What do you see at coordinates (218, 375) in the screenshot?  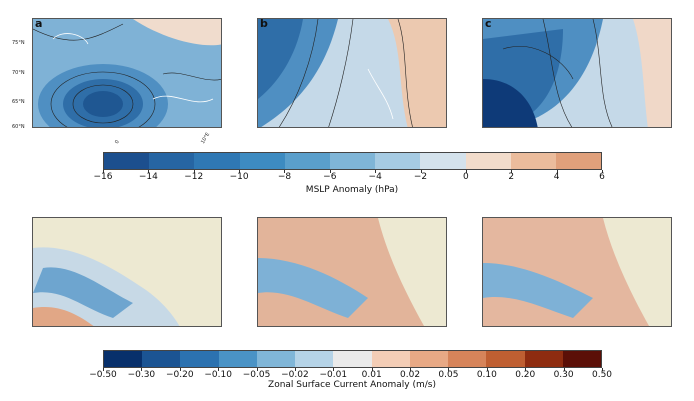 I see `current-tick-label: −0.10` at bounding box center [218, 375].